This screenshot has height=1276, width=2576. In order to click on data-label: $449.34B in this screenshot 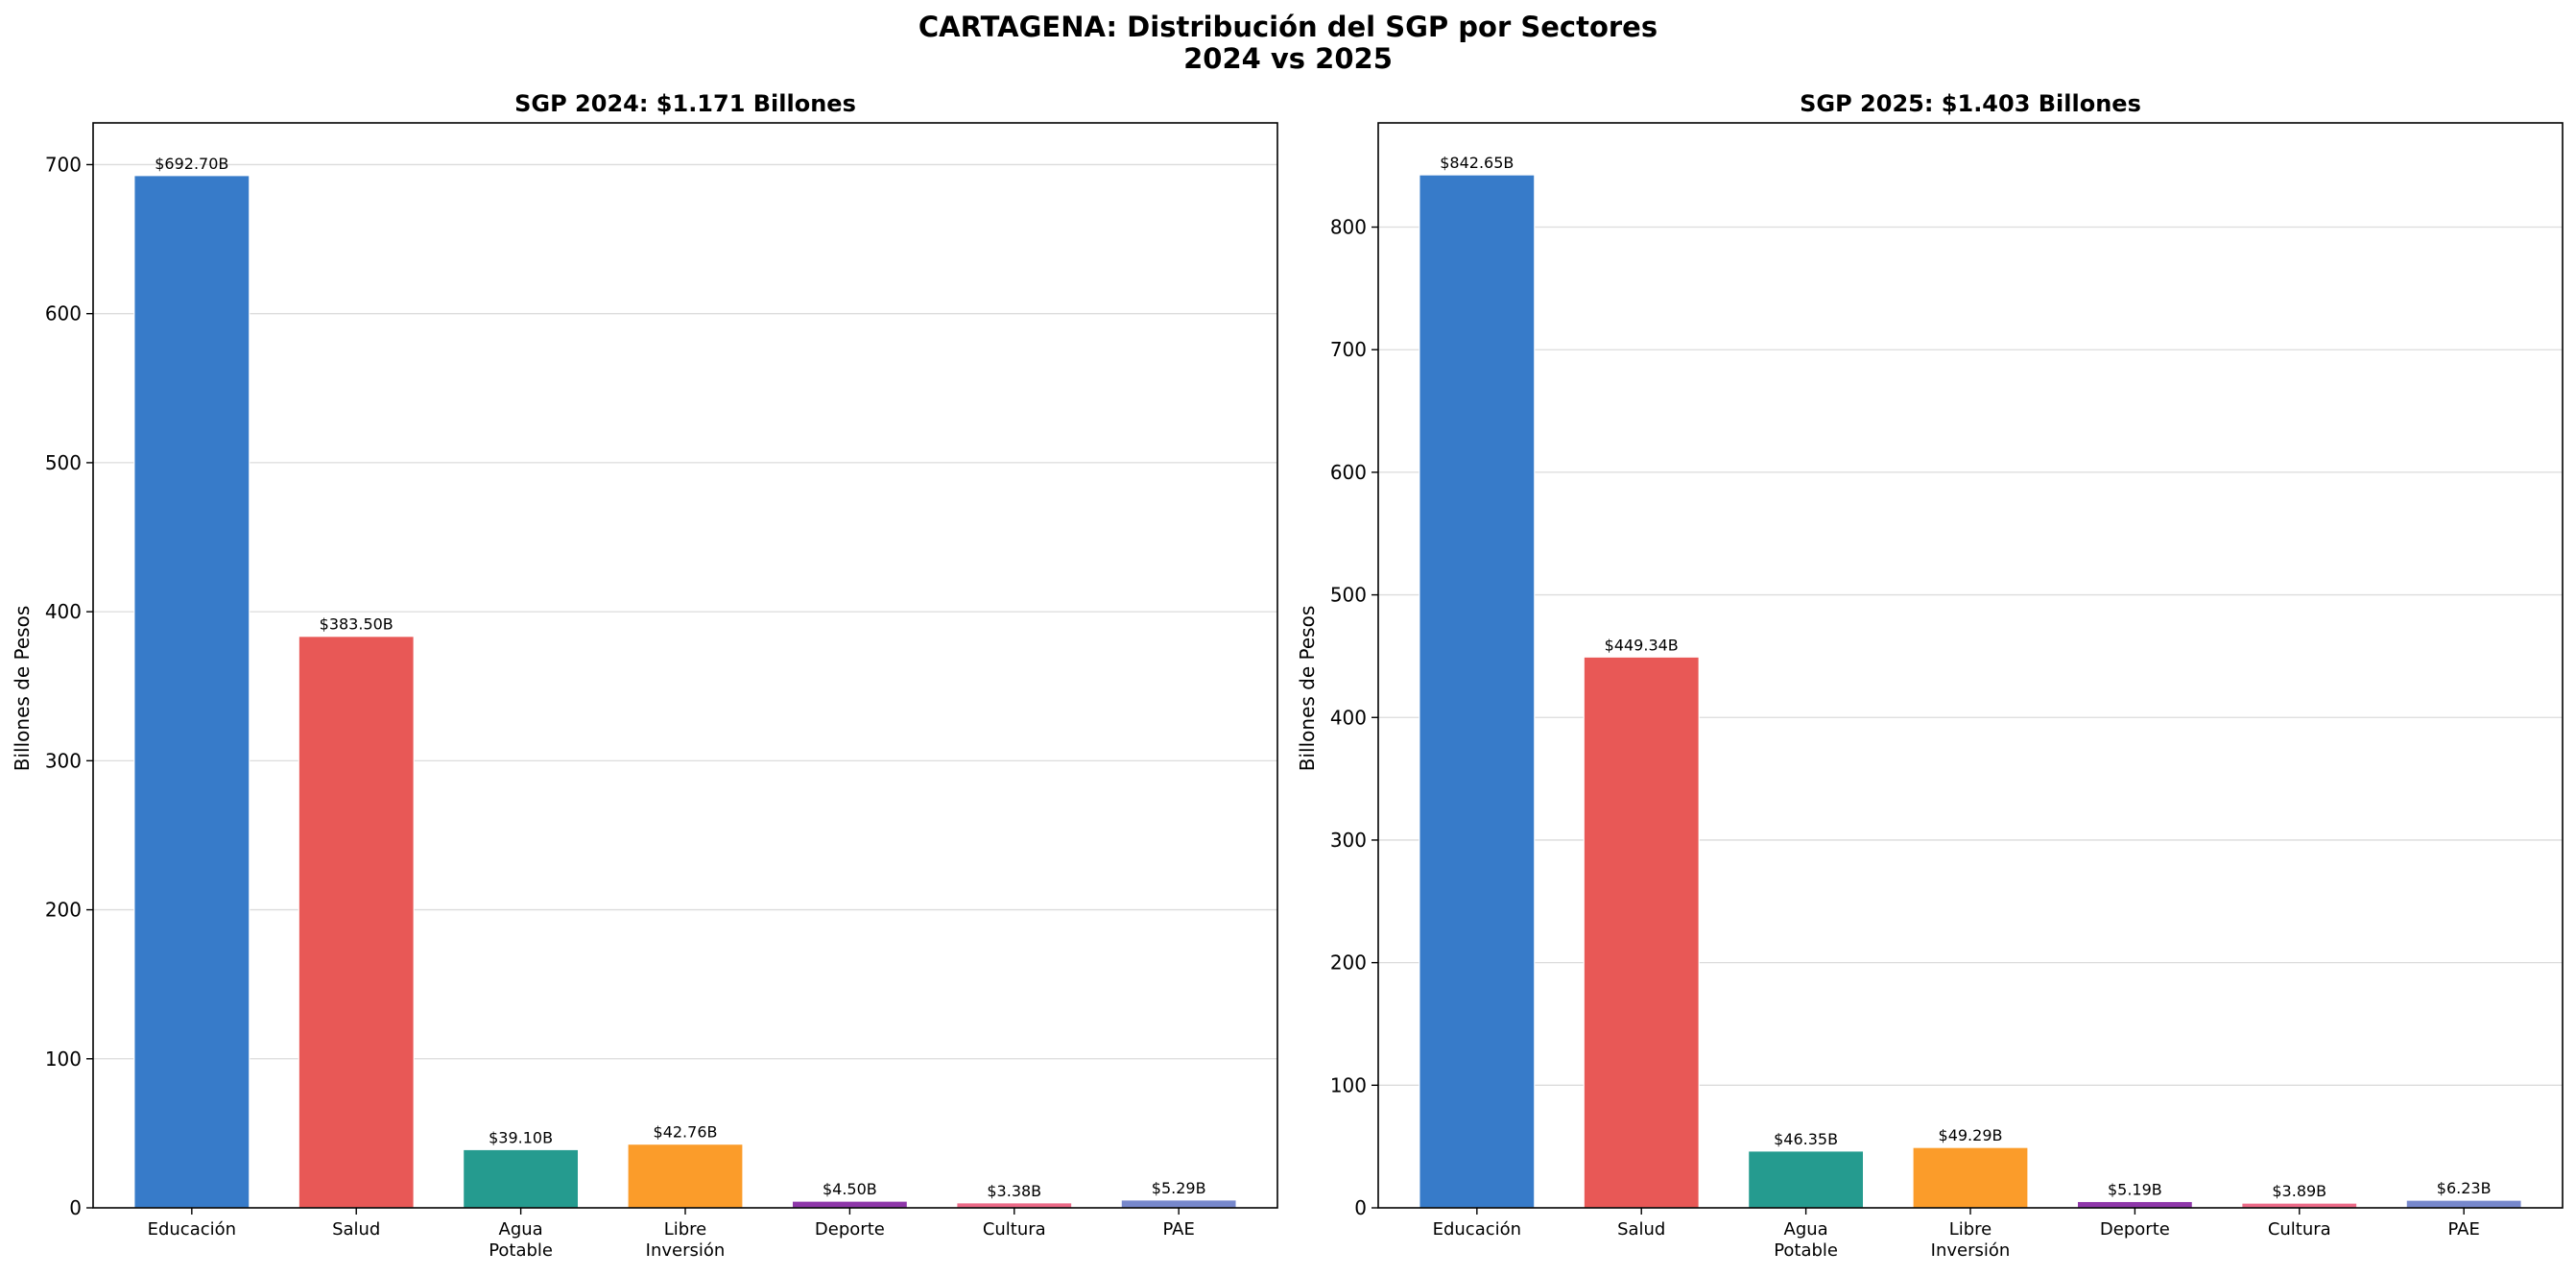, I will do `click(1642, 645)`.